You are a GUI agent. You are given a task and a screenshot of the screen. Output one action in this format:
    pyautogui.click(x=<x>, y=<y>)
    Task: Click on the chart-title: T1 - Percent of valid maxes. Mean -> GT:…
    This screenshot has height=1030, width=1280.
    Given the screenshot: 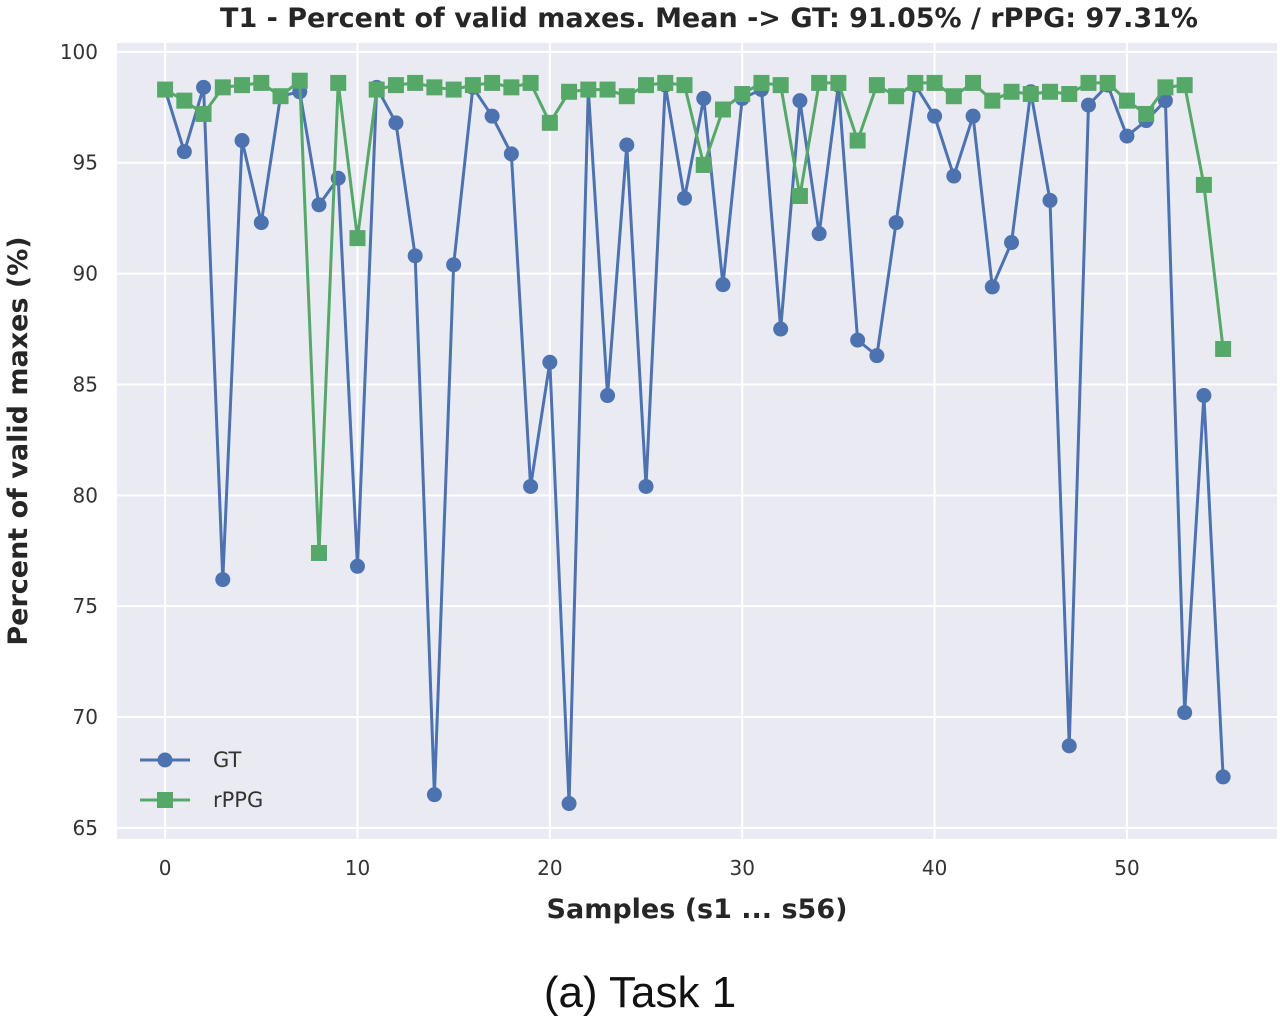 What is the action you would take?
    pyautogui.click(x=709, y=18)
    